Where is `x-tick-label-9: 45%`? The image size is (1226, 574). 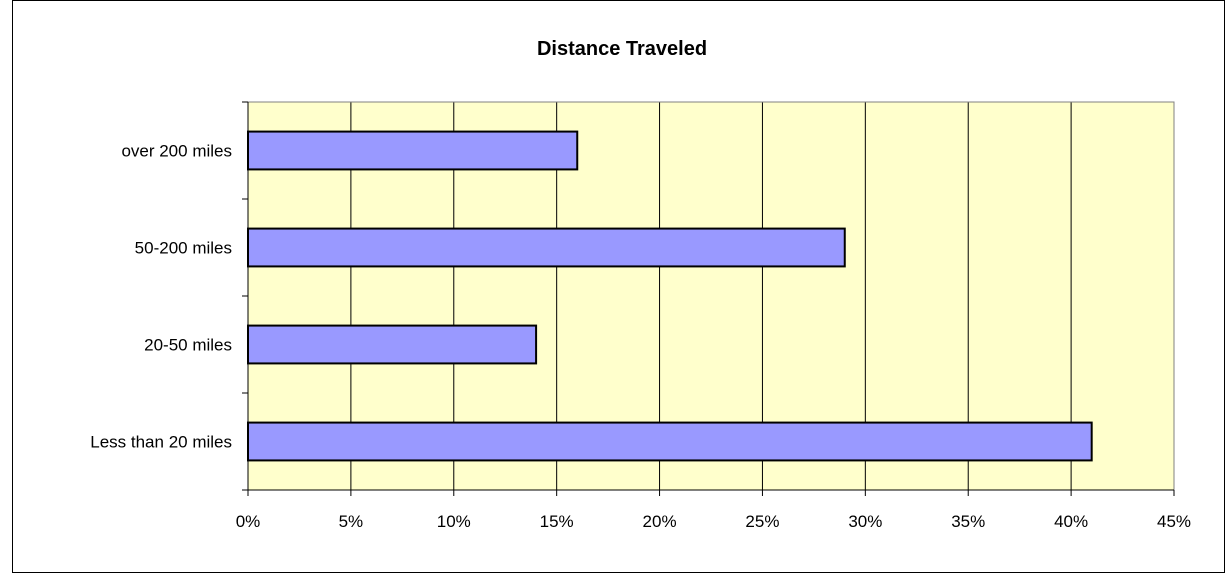 x-tick-label-9: 45% is located at coordinates (1174, 521).